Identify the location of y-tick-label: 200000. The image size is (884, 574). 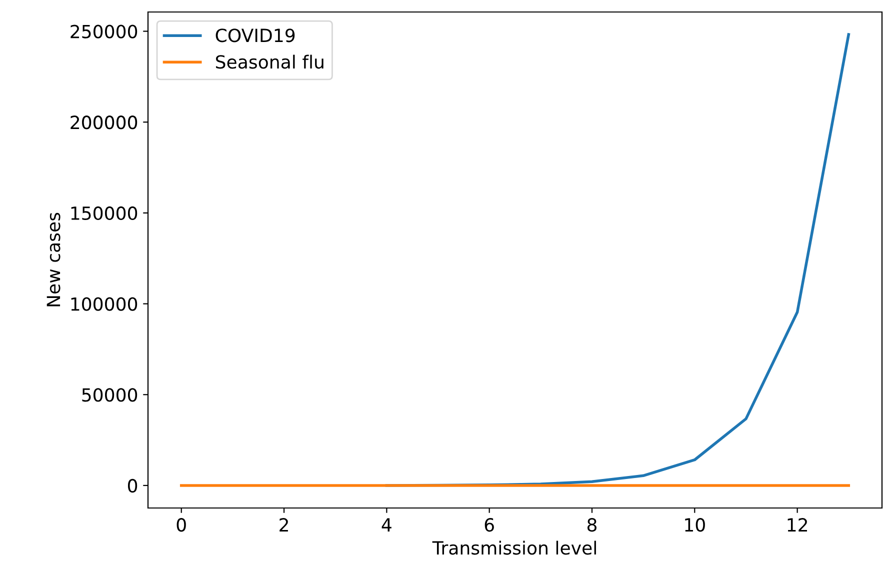
(104, 123).